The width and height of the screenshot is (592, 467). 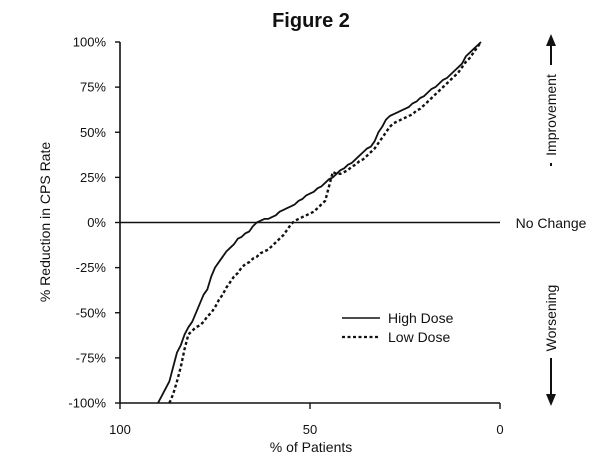 What do you see at coordinates (311, 21) in the screenshot?
I see `chart-title: Figure 2` at bounding box center [311, 21].